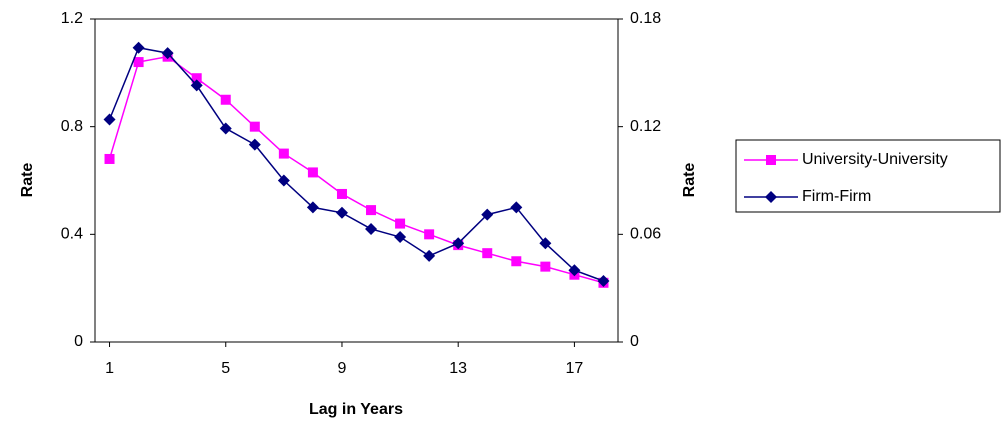  What do you see at coordinates (458, 368) in the screenshot?
I see `x-tick-label: 13` at bounding box center [458, 368].